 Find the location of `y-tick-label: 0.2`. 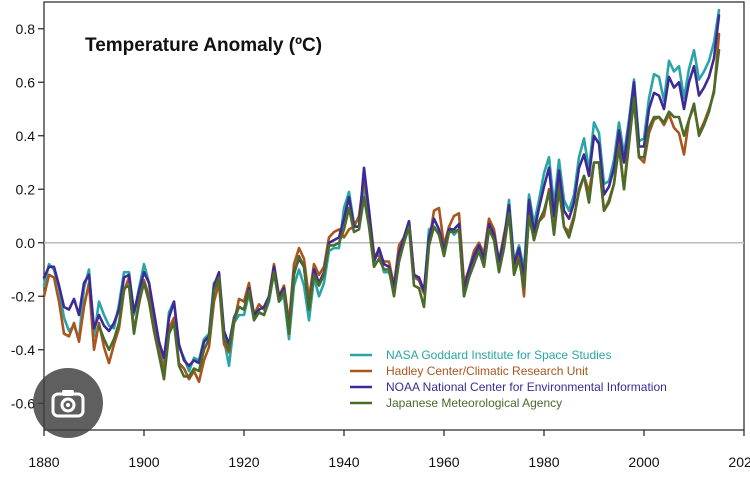

y-tick-label: 0.2 is located at coordinates (26, 189).